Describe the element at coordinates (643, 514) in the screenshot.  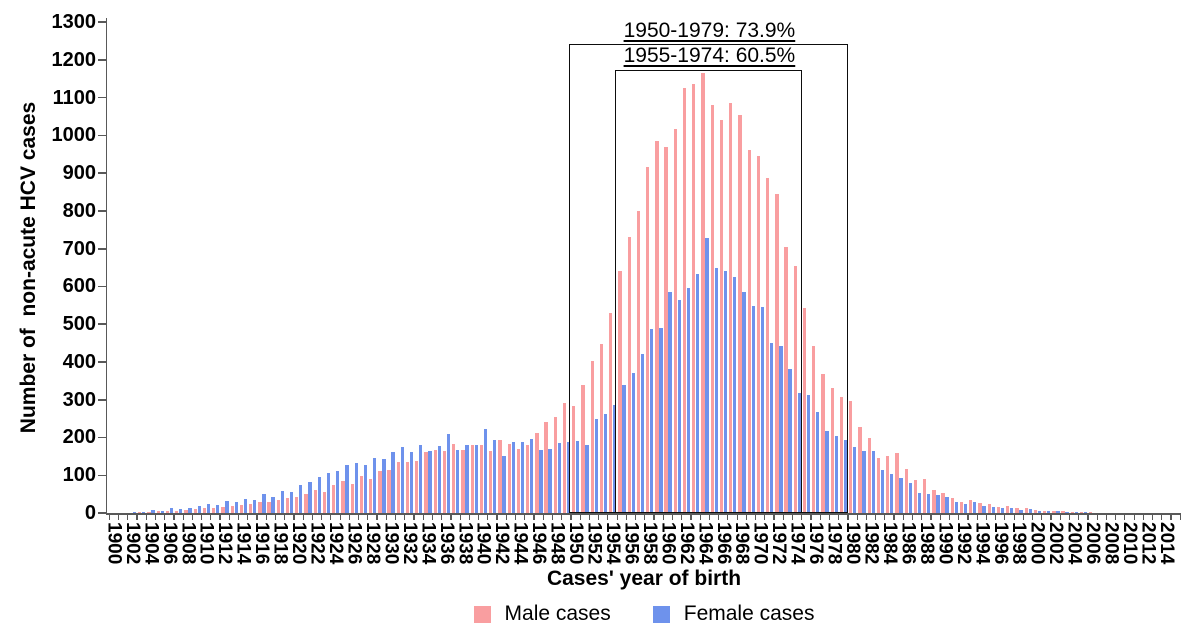
I see `x-axis-line` at that location.